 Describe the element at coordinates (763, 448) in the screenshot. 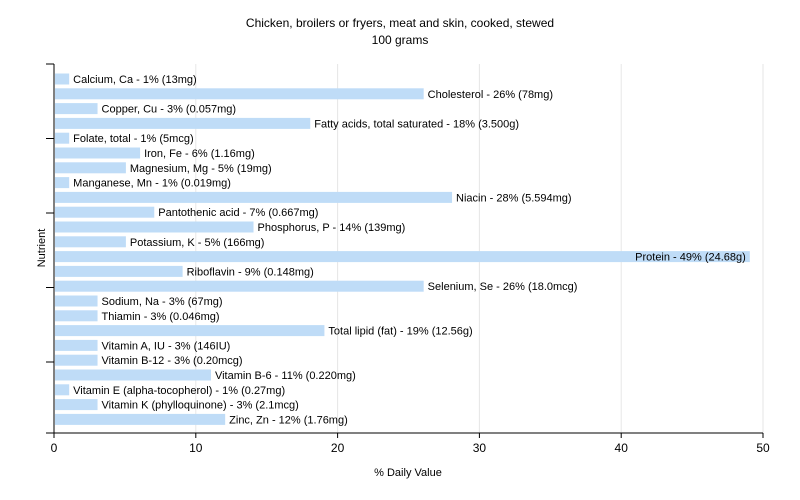

I see `x-tick-label: 50` at that location.